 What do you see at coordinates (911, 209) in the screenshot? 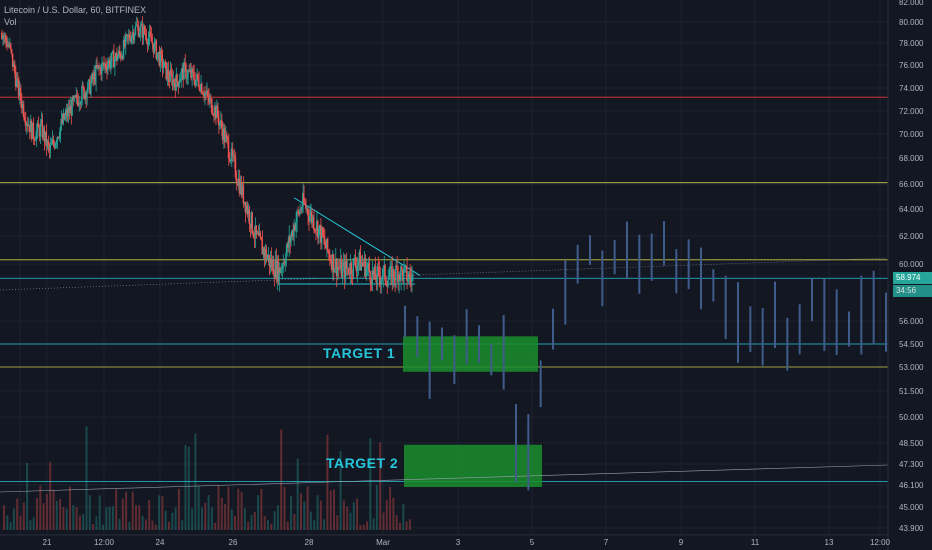
I see `price-tick-label: 64.000` at bounding box center [911, 209].